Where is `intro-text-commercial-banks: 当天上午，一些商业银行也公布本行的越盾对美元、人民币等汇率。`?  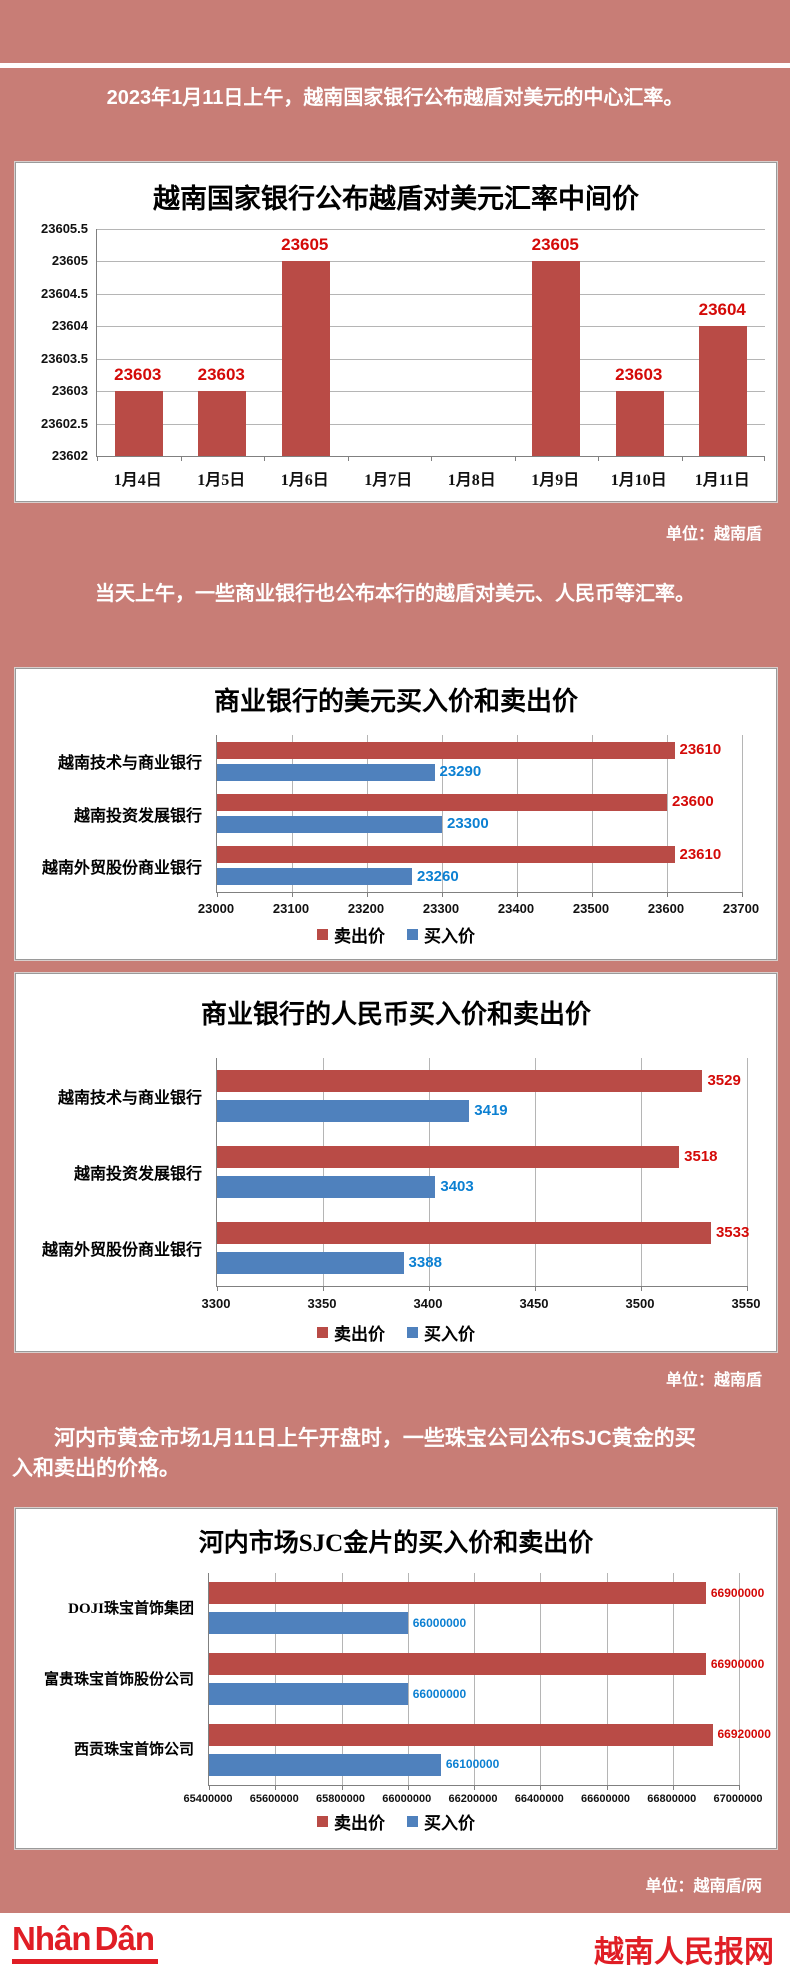 intro-text-commercial-banks: 当天上午，一些商业银行也公布本行的越盾对美元、人民币等汇率。 is located at coordinates (395, 594).